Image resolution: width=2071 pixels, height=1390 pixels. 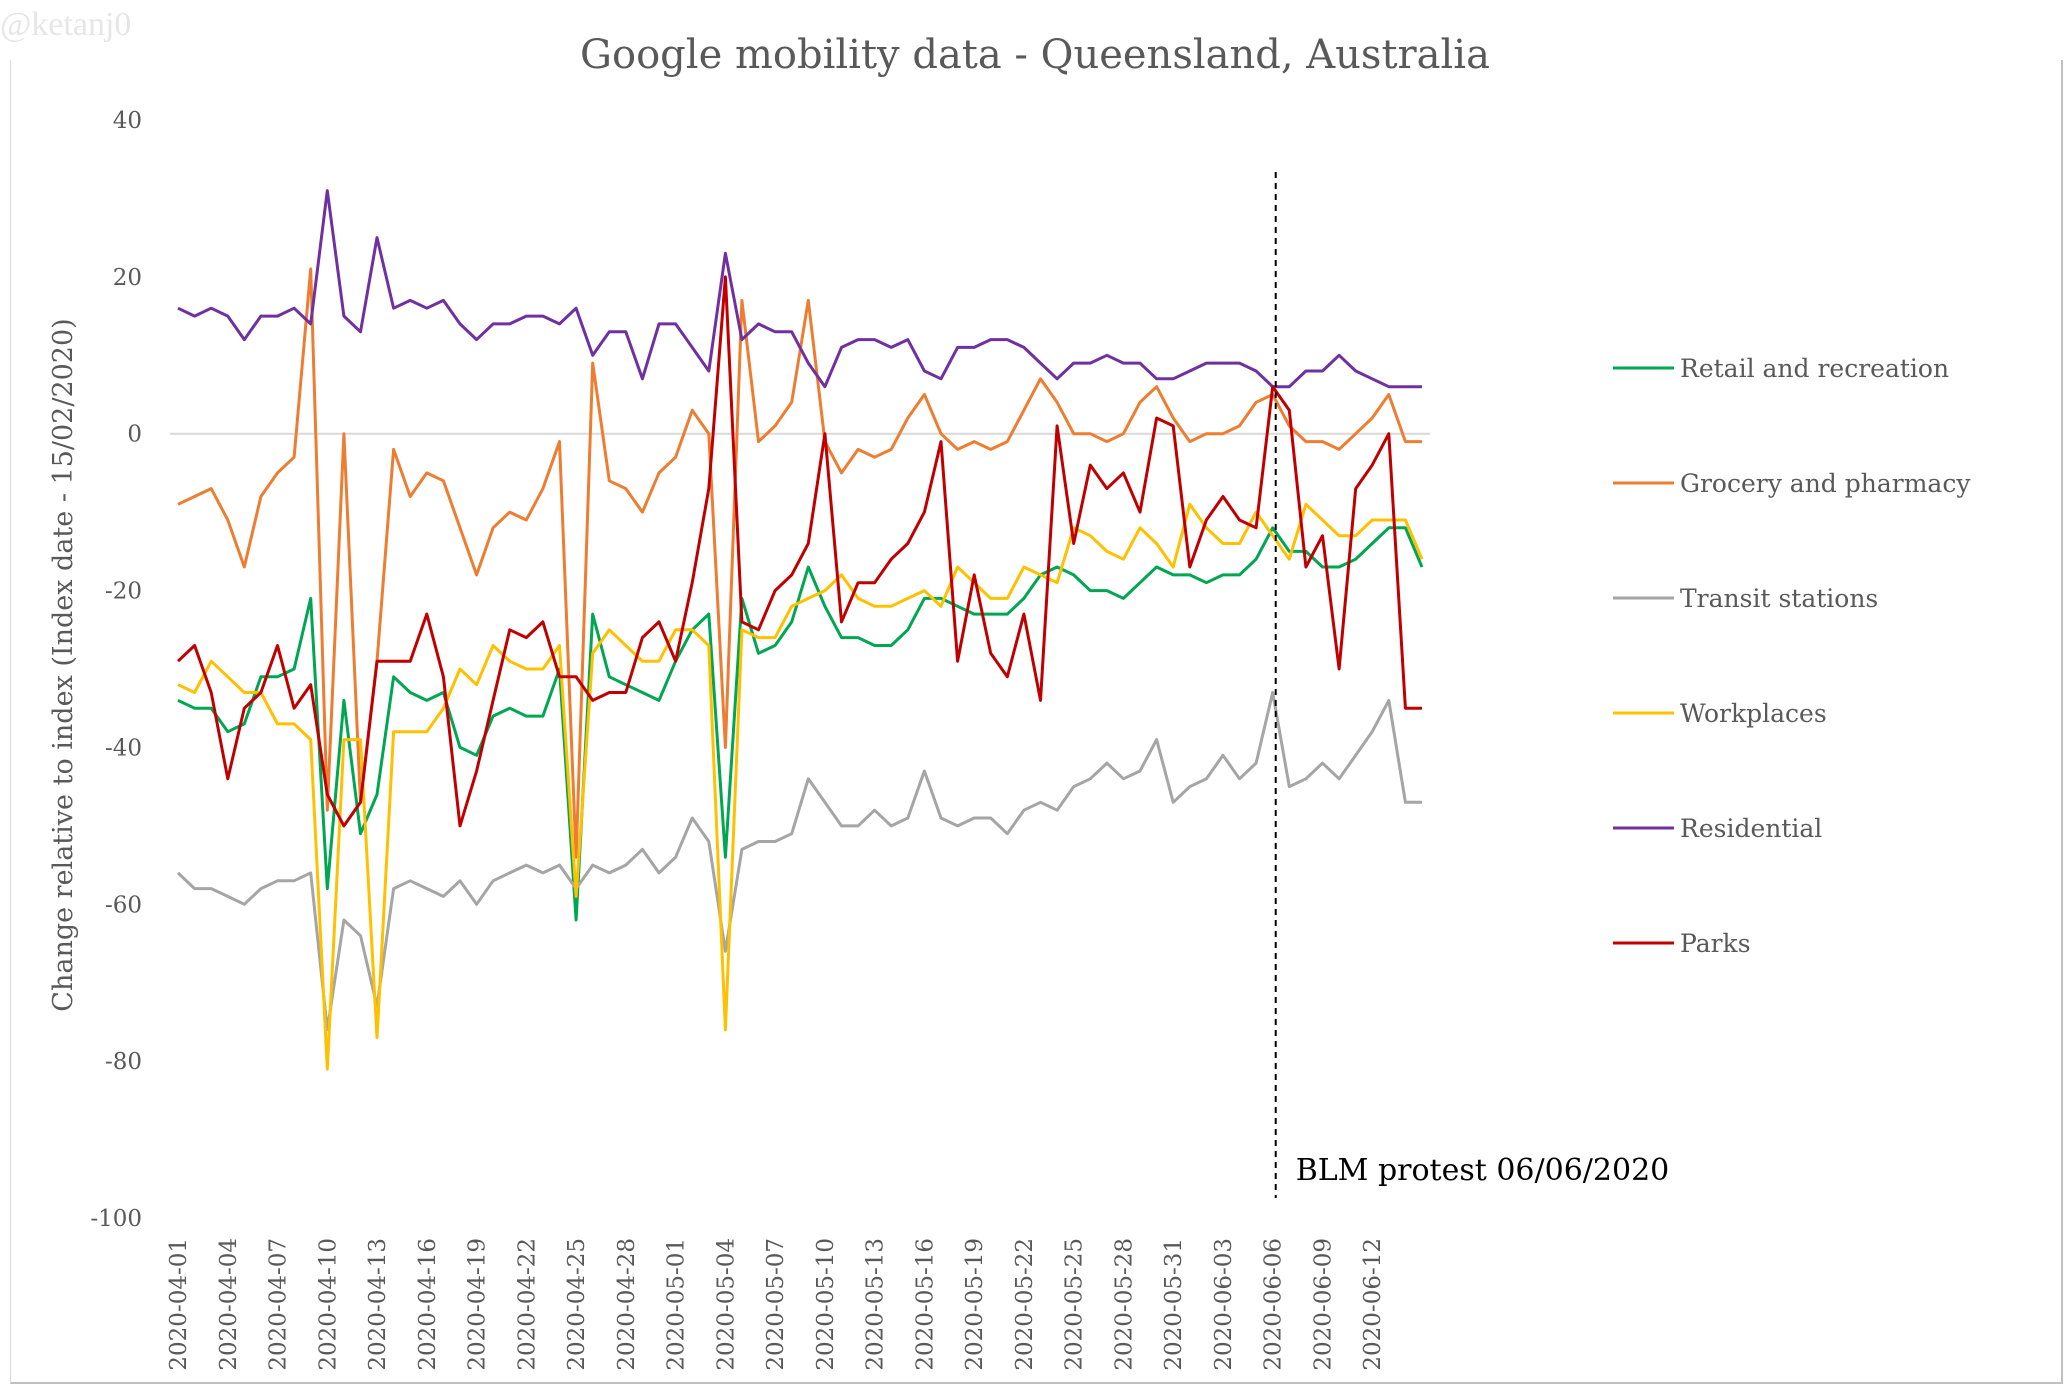 I want to click on x-tick-label: 2020-04-04, so click(x=229, y=1304).